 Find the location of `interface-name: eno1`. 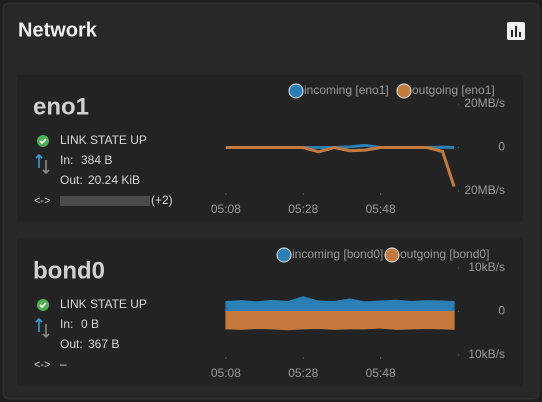

interface-name: eno1 is located at coordinates (61, 106).